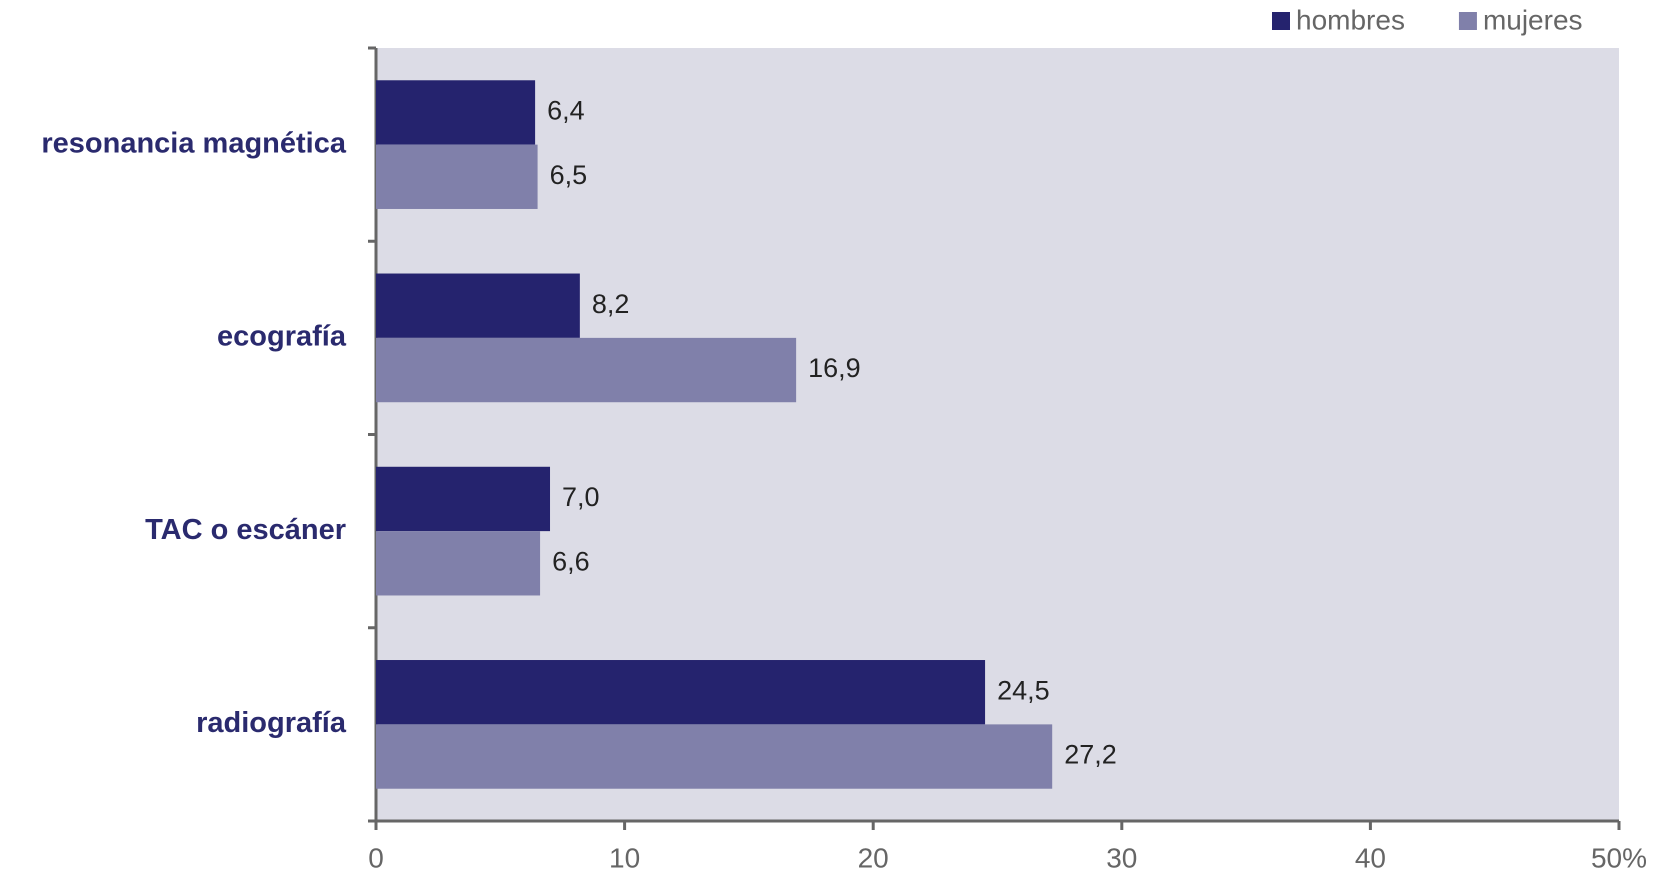 The image size is (1673, 870). I want to click on value-label: 16,9, so click(834, 368).